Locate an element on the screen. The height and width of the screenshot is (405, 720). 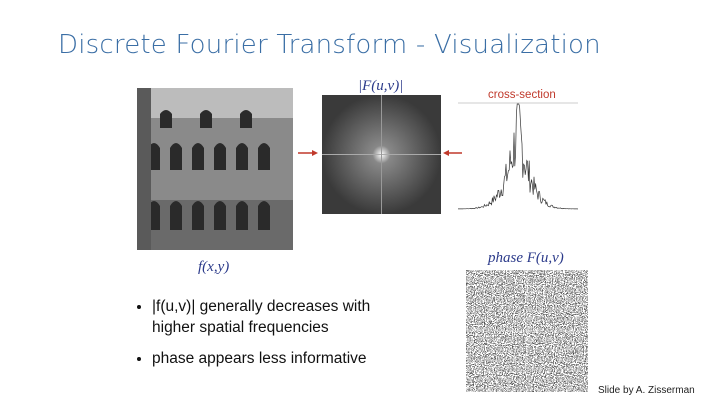
spatial-image is located at coordinates (215, 169).